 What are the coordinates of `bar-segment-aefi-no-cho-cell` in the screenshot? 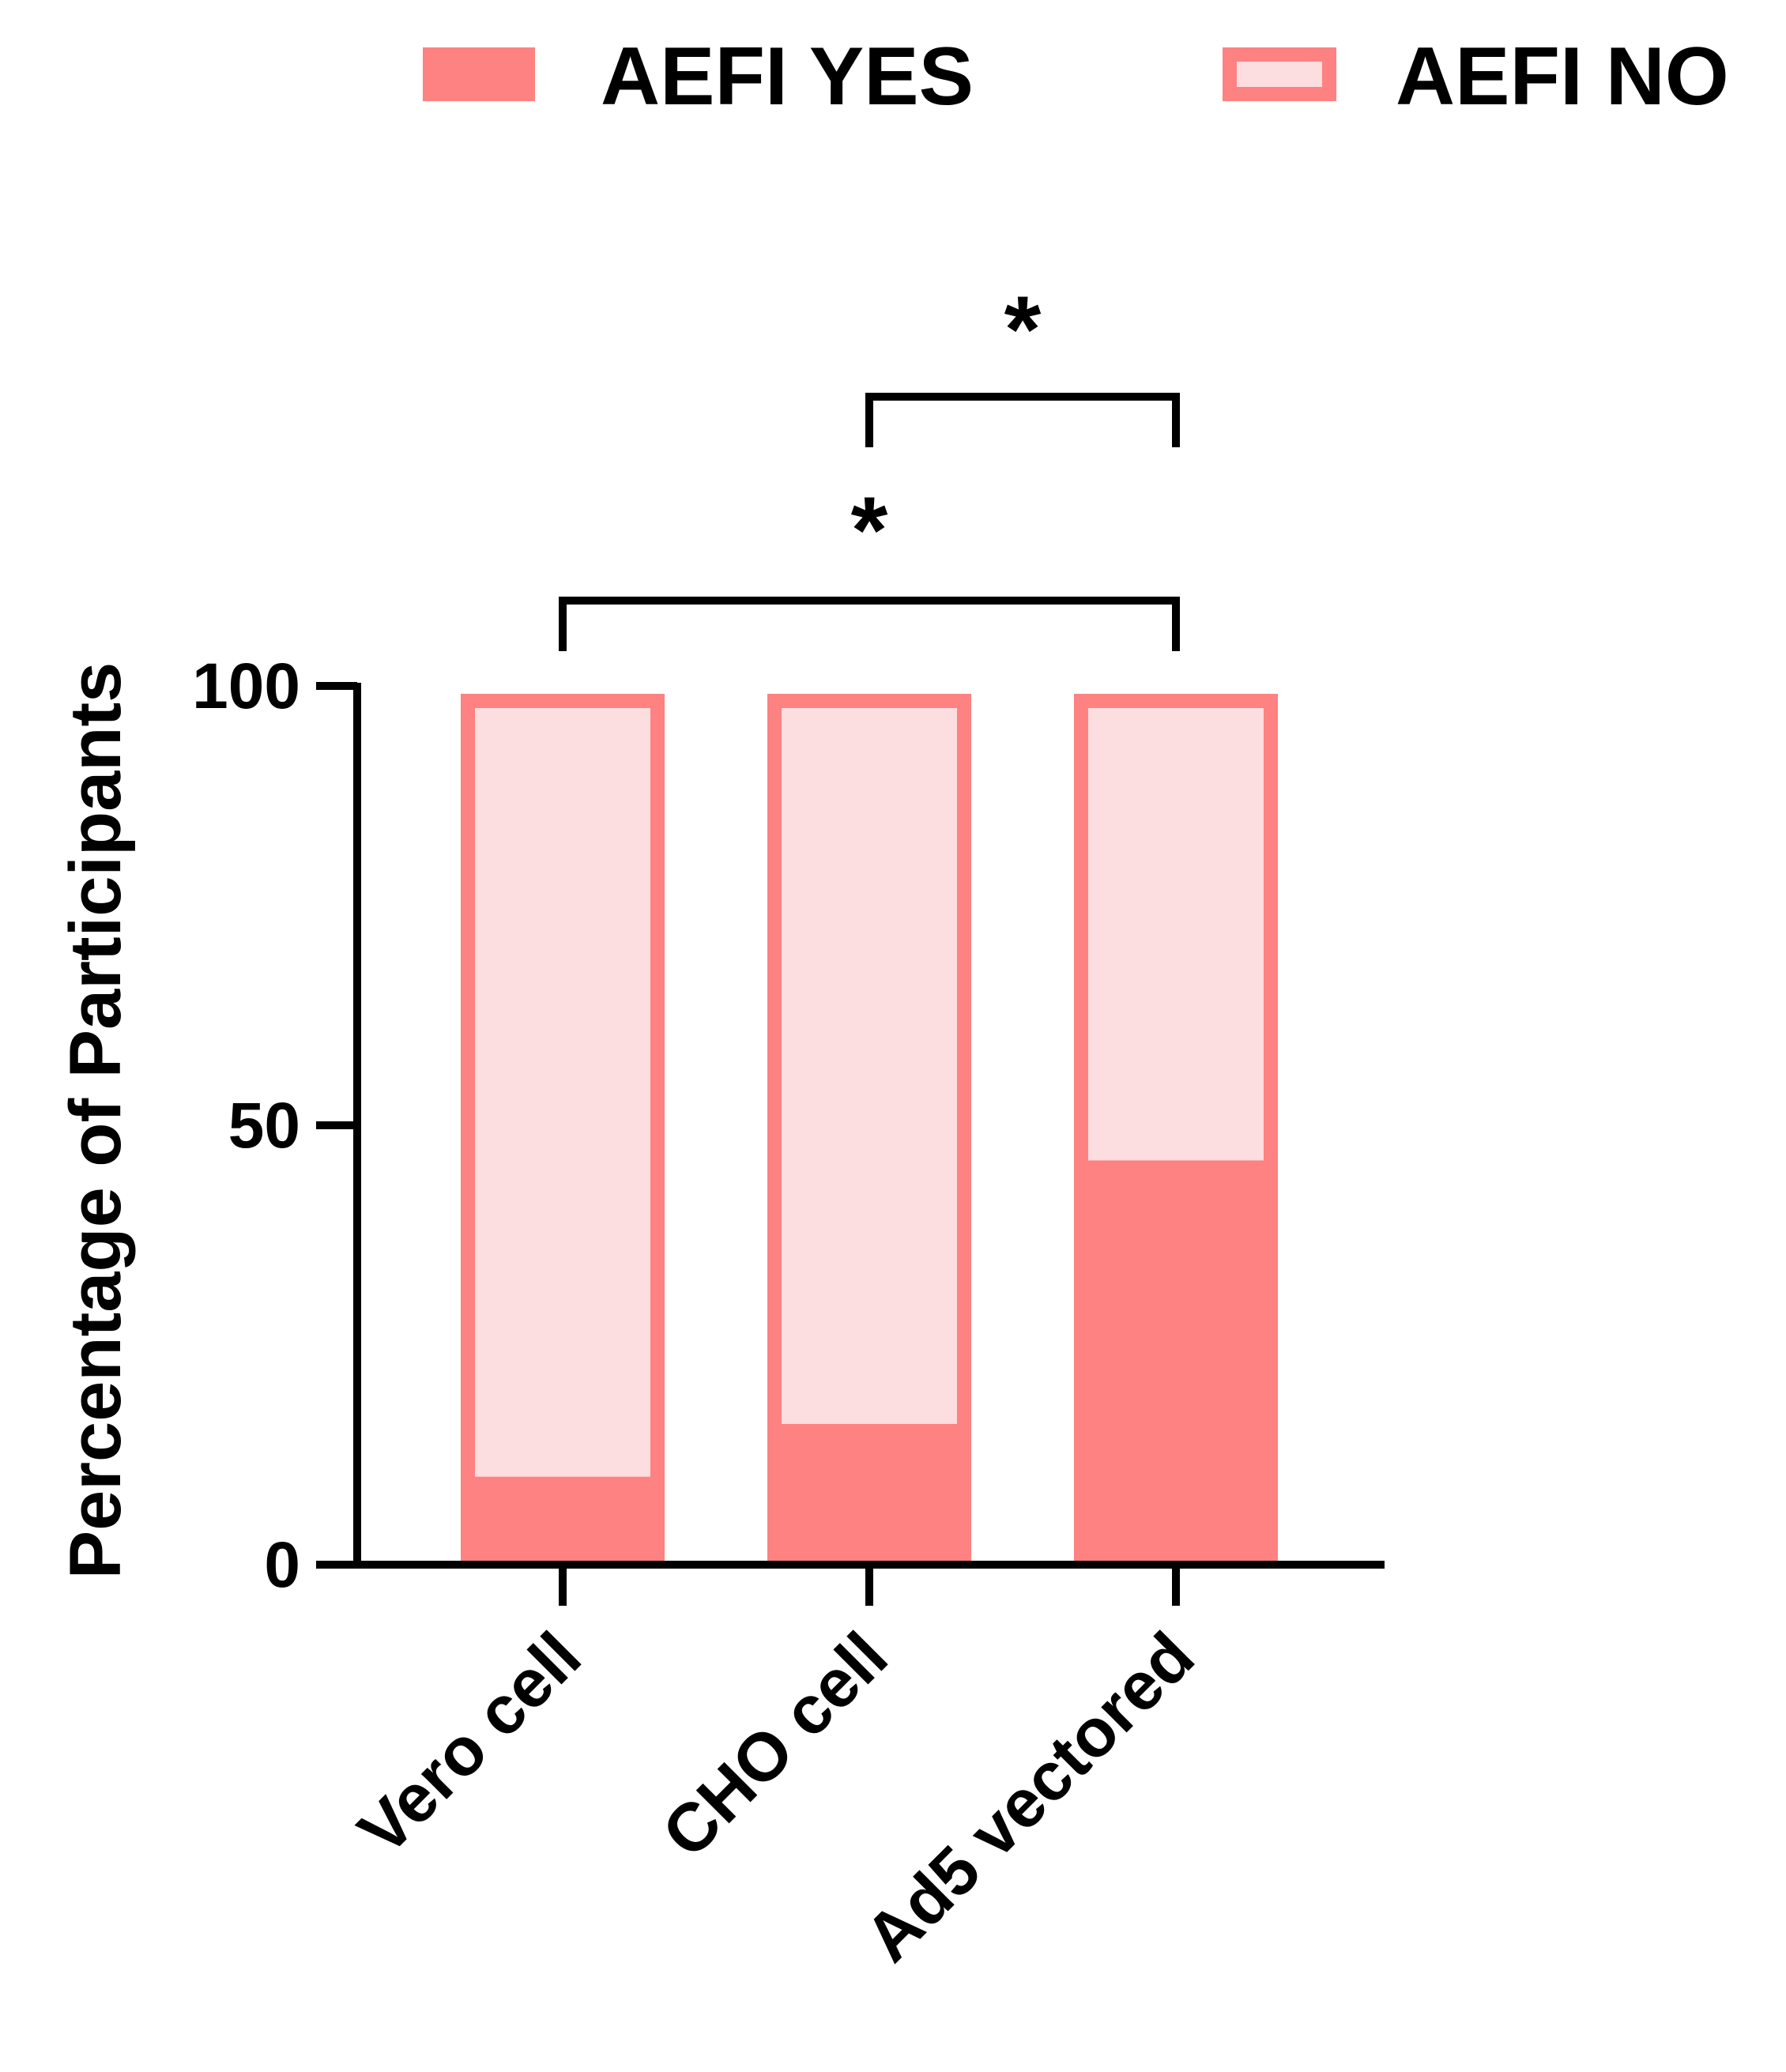 It's located at (870, 1066).